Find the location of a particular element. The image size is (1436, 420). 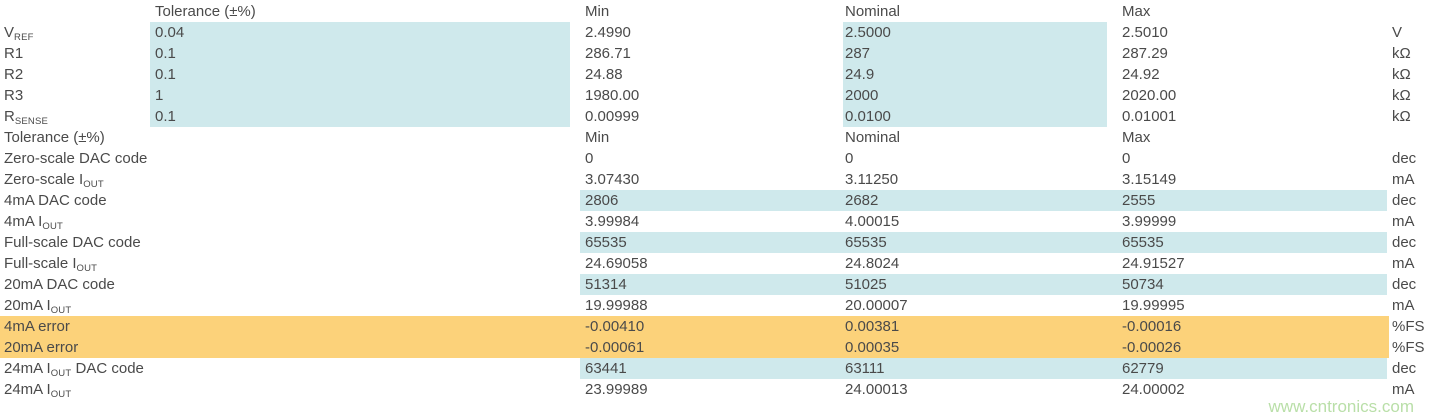

row-label: 24mA IOUT is located at coordinates (37, 392).